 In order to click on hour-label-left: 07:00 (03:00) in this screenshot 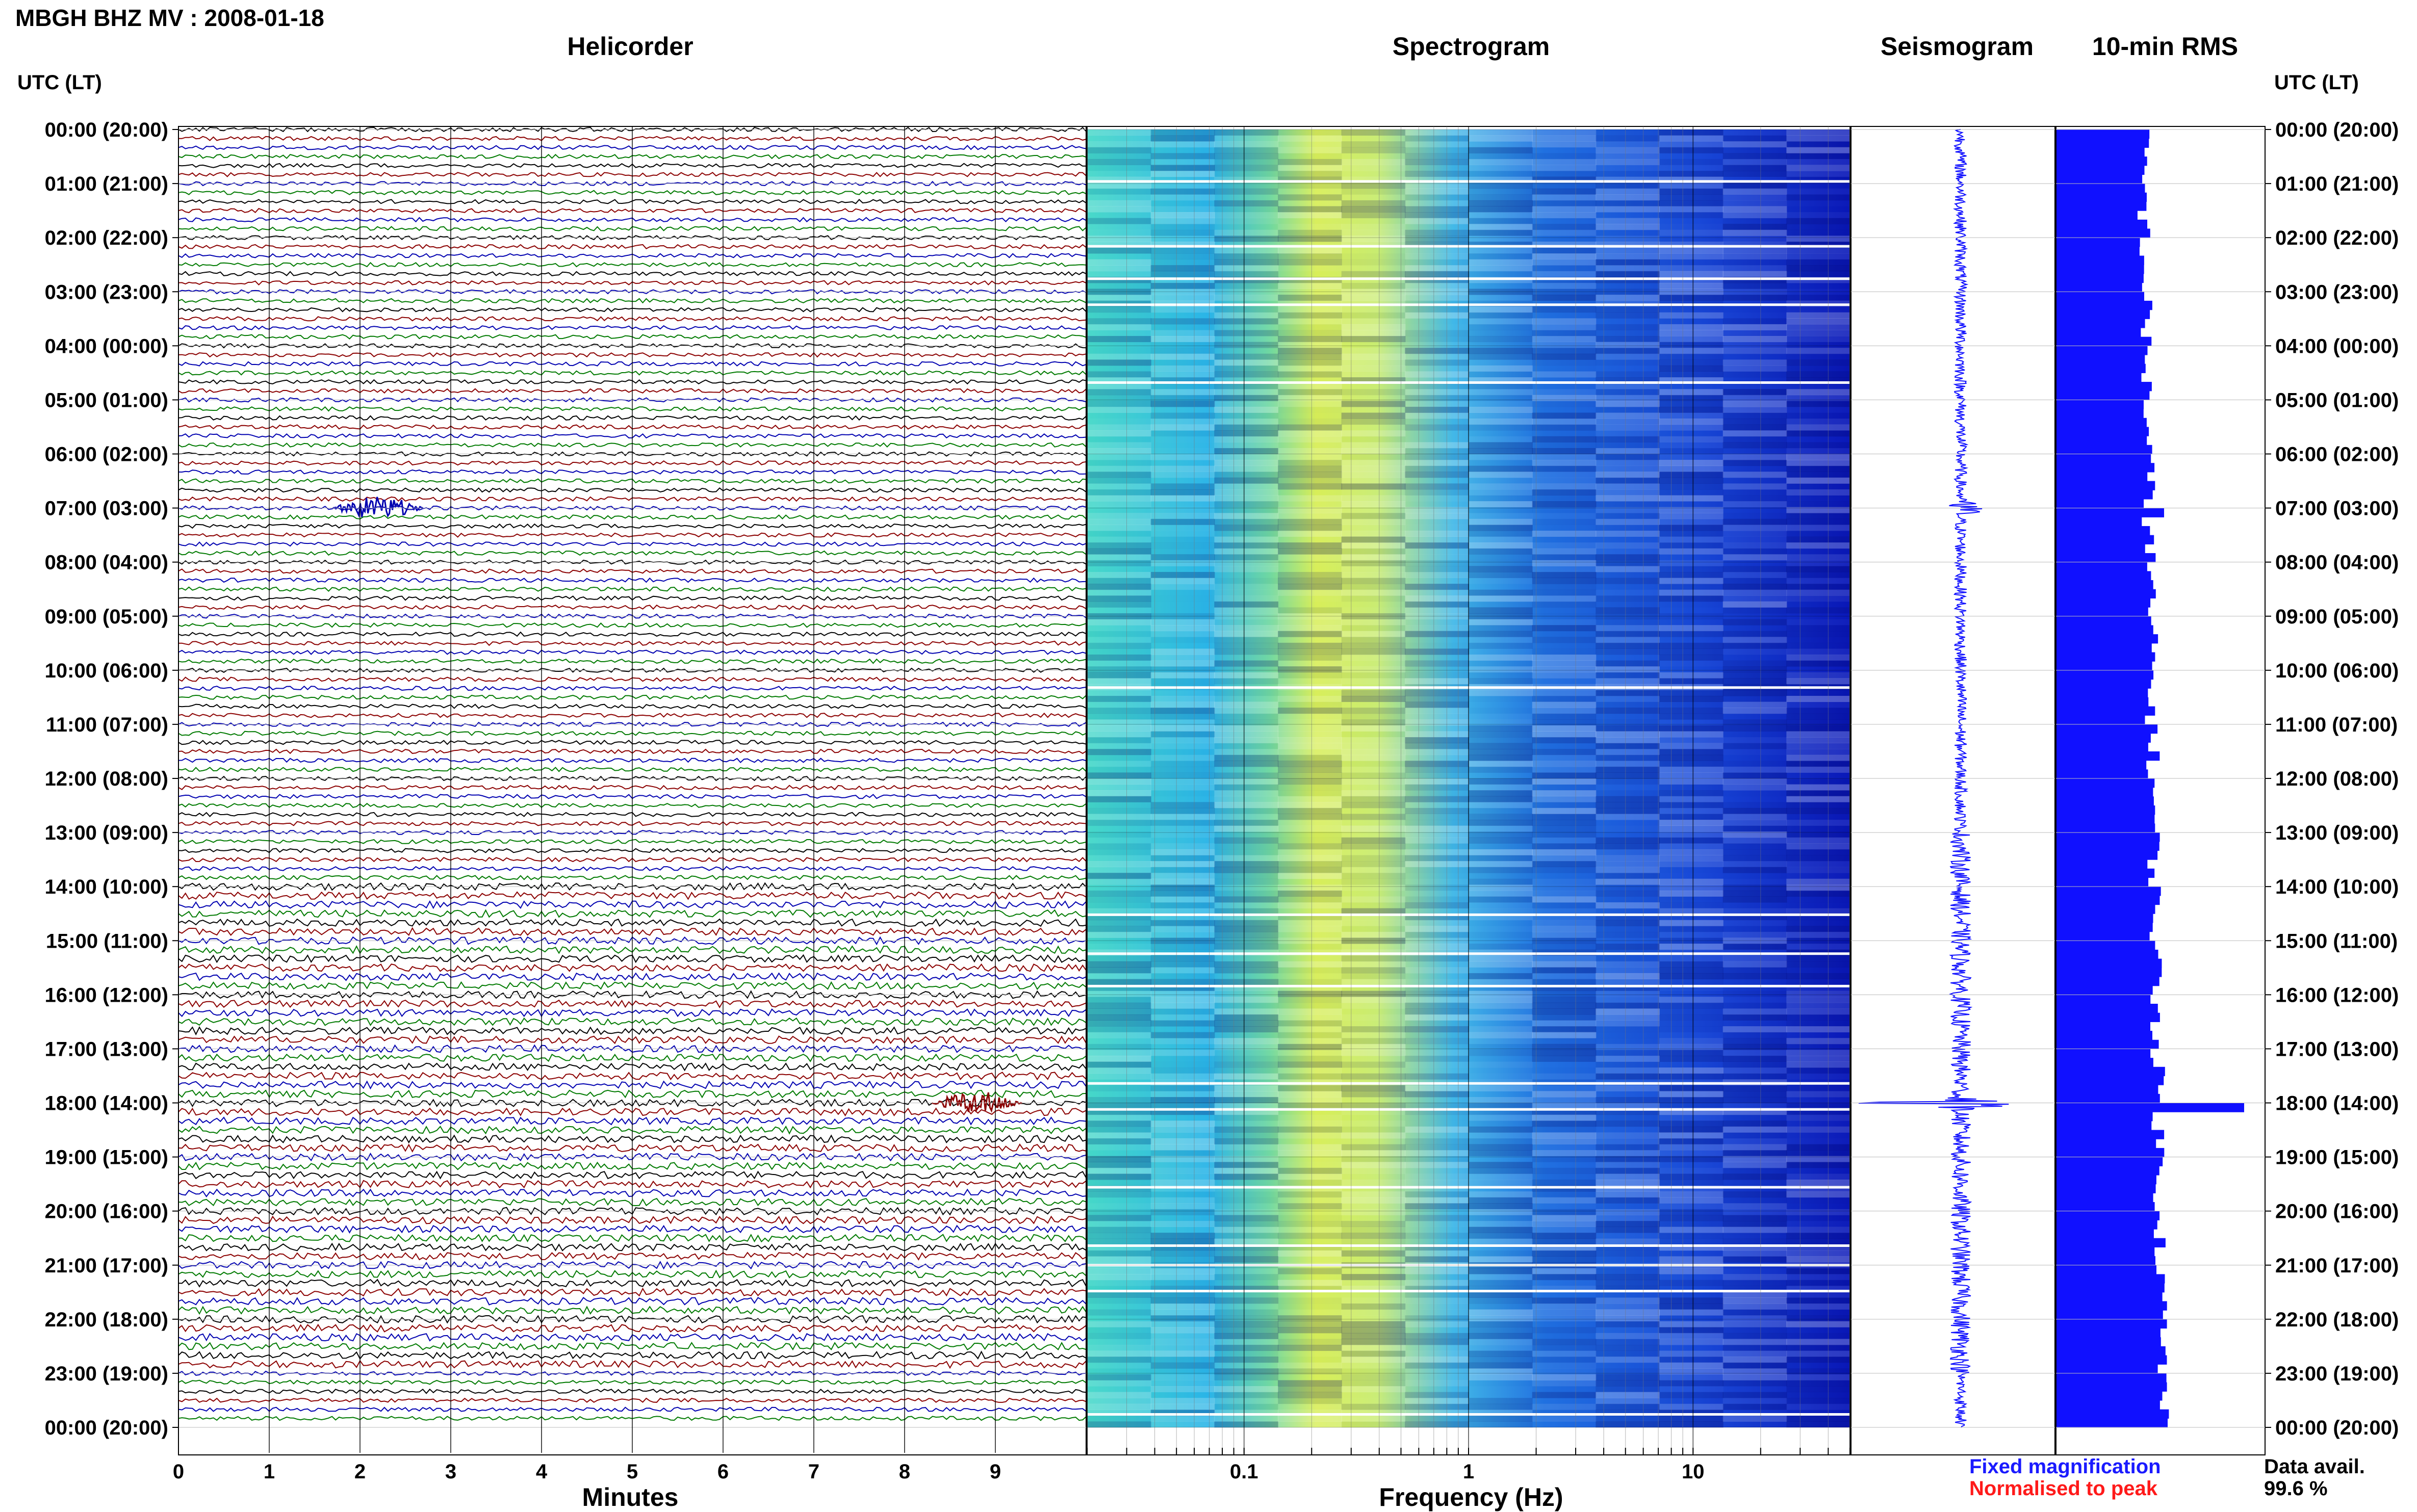, I will do `click(106, 509)`.